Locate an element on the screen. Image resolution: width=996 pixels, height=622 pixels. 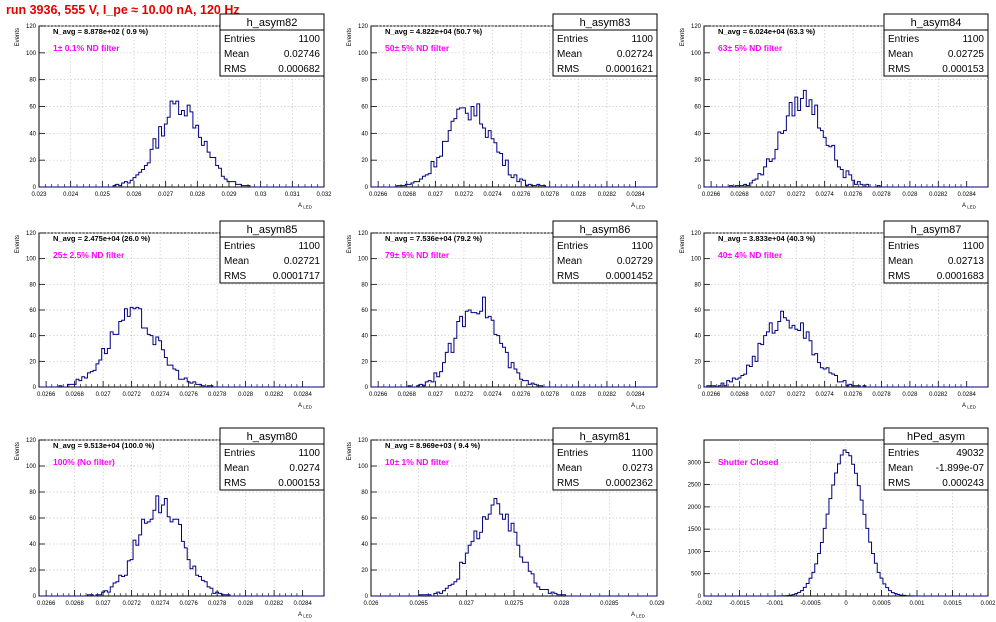
stats-value: 0.02725 is located at coordinates (966, 54).